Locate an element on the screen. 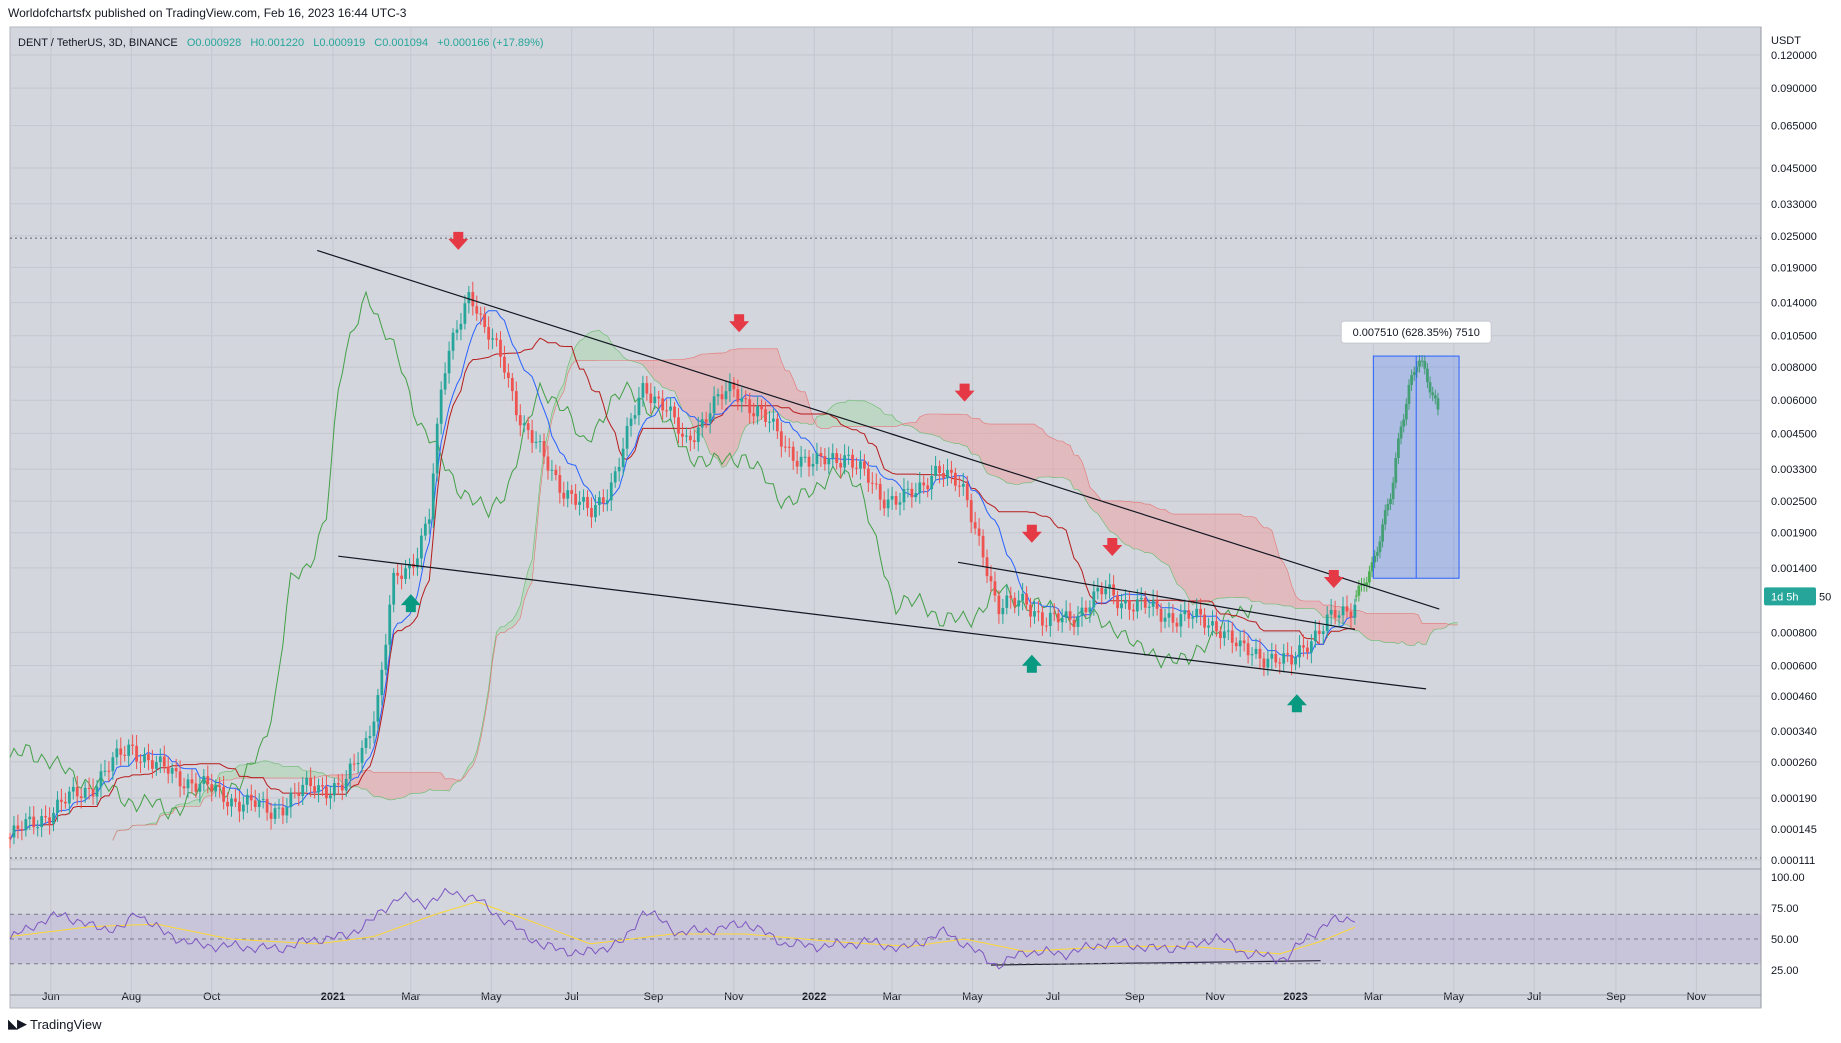 This screenshot has width=1841, height=1043. tradingview-footer: ◣▶ TradingView is located at coordinates (55, 1024).